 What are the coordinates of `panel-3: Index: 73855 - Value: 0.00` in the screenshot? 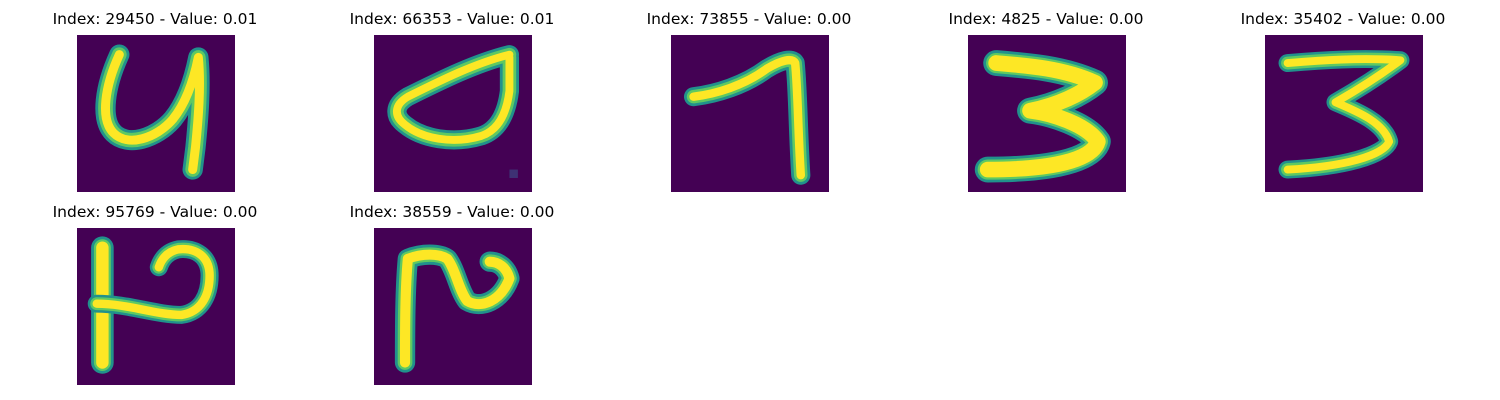 It's located at (744, 96).